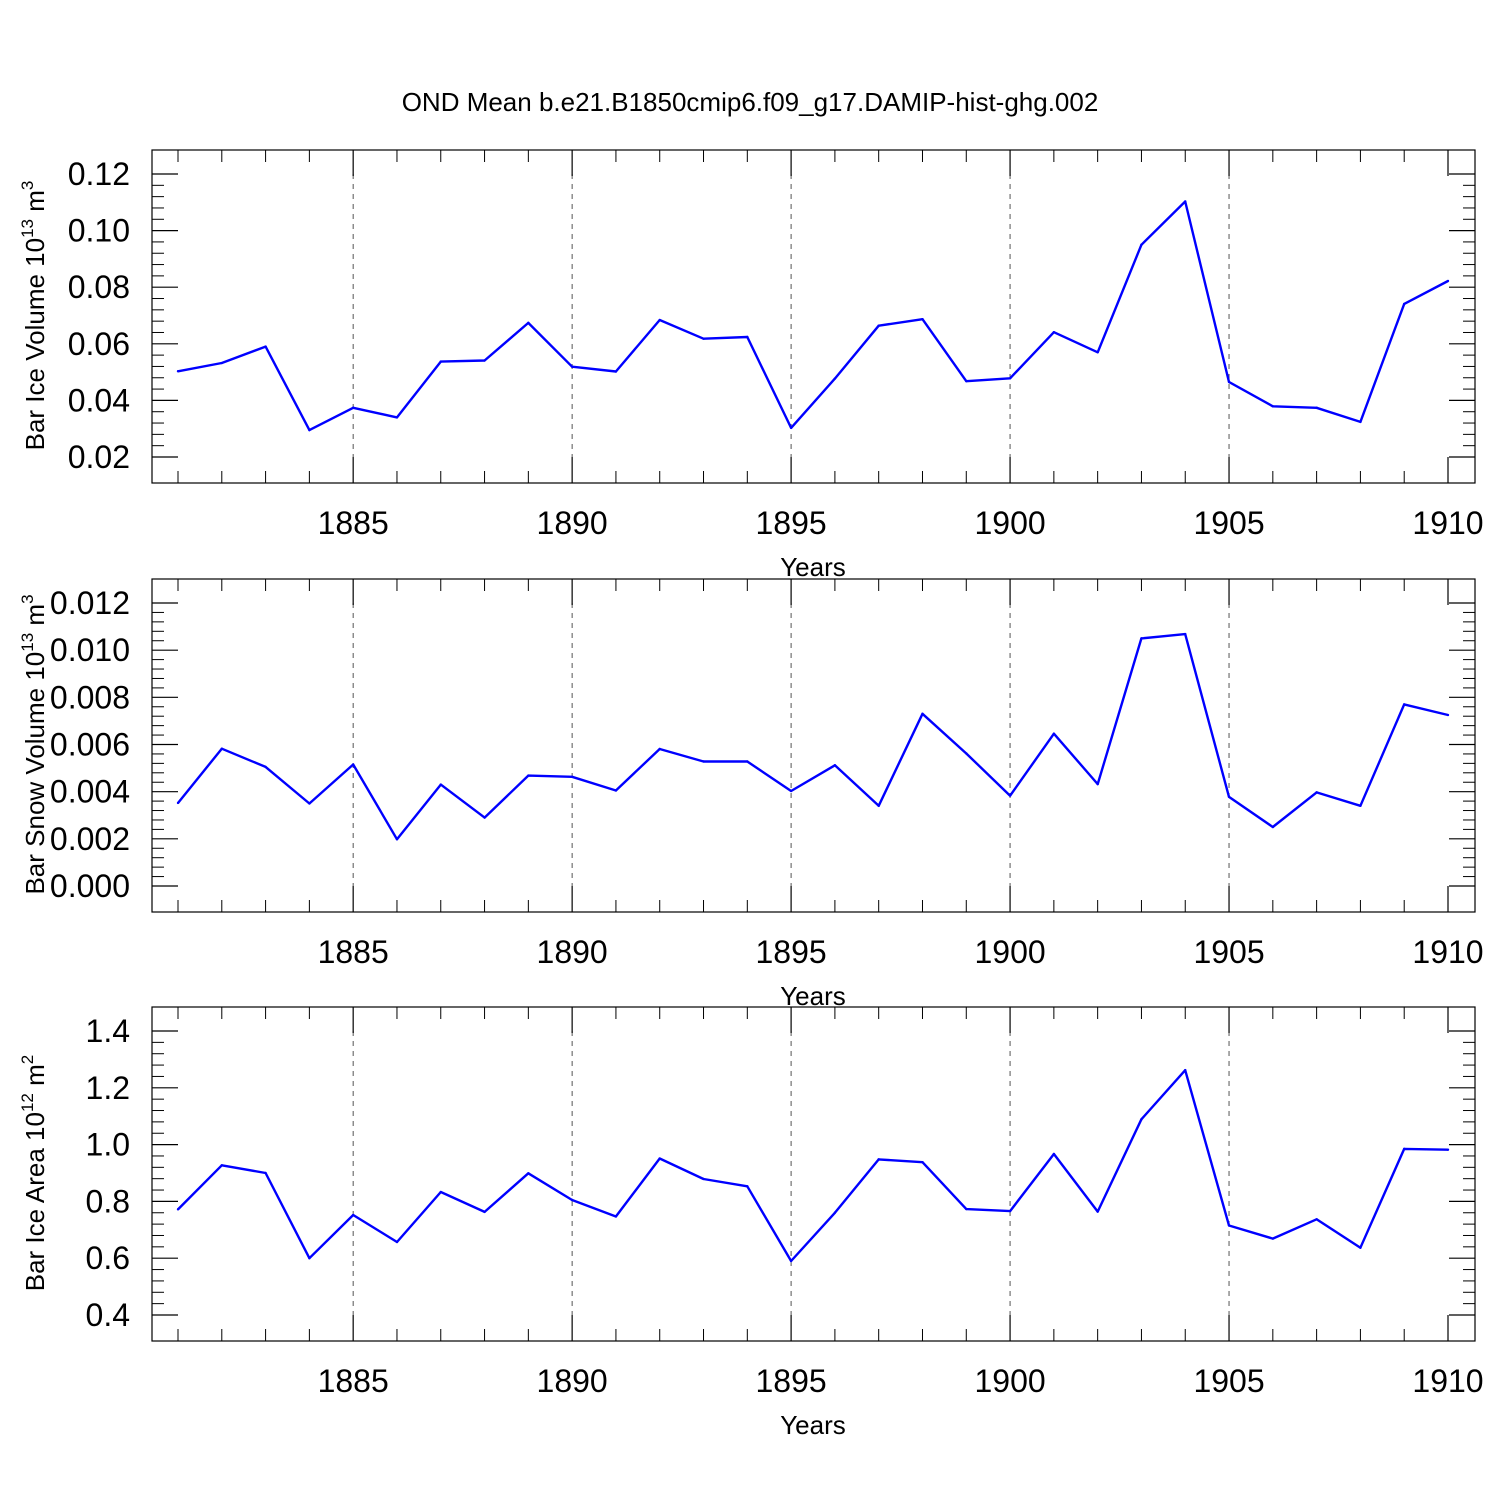  Describe the element at coordinates (99, 344) in the screenshot. I see `y-tick-label: 0.06` at that location.